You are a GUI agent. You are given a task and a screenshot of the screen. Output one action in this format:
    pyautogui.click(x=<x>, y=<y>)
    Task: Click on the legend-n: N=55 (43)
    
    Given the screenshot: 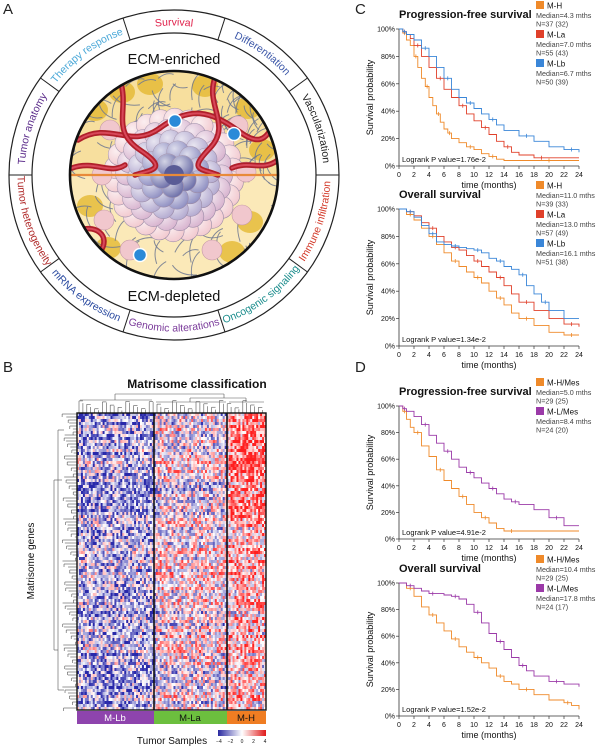 What is the action you would take?
    pyautogui.click(x=552, y=53)
    